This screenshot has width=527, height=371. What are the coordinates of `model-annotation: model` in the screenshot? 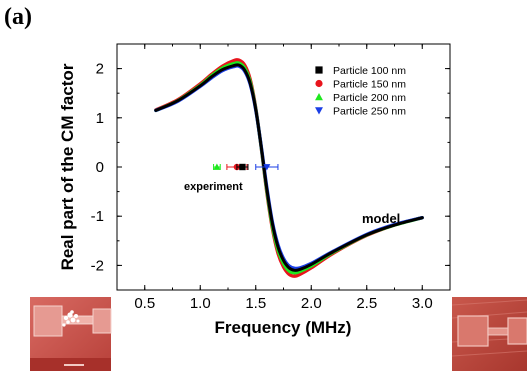 It's located at (381, 218).